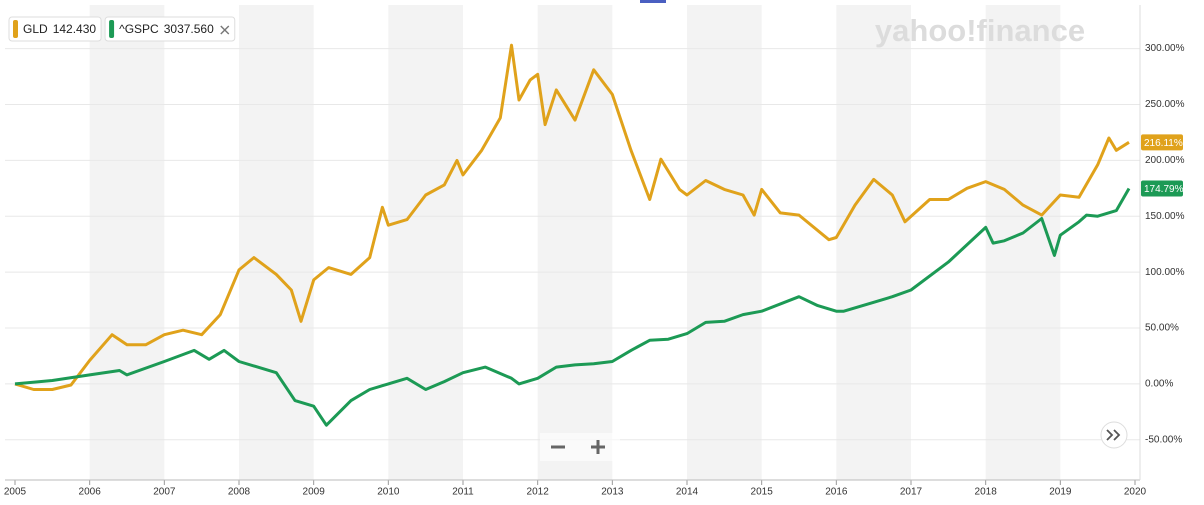 The height and width of the screenshot is (505, 1204). What do you see at coordinates (986, 492) in the screenshot?
I see `x-tick-label: 2018` at bounding box center [986, 492].